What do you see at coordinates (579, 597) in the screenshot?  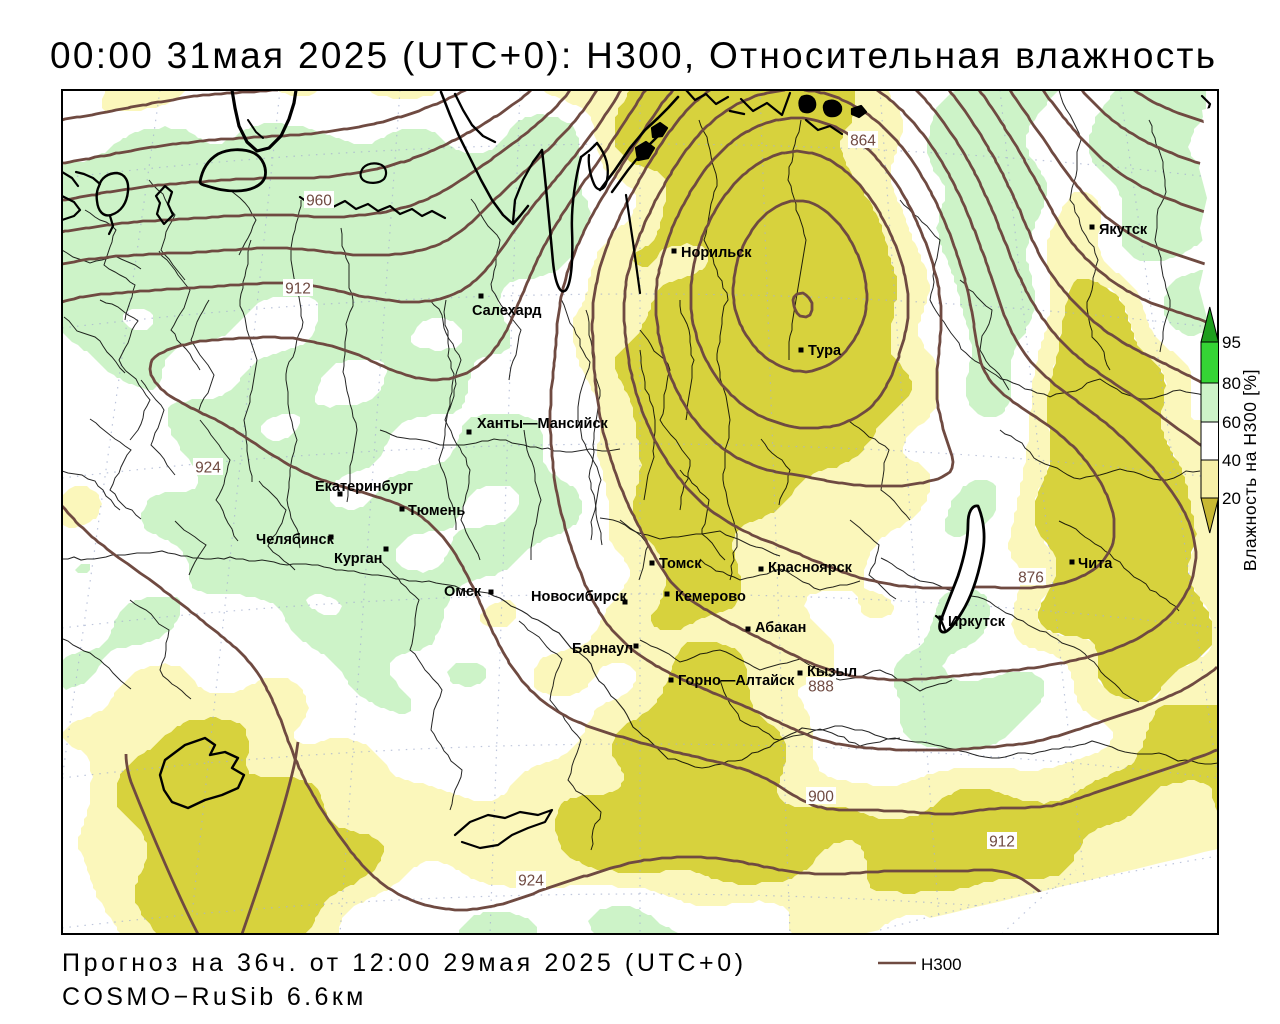 I see `svg-text: Новосибирск` at bounding box center [579, 597].